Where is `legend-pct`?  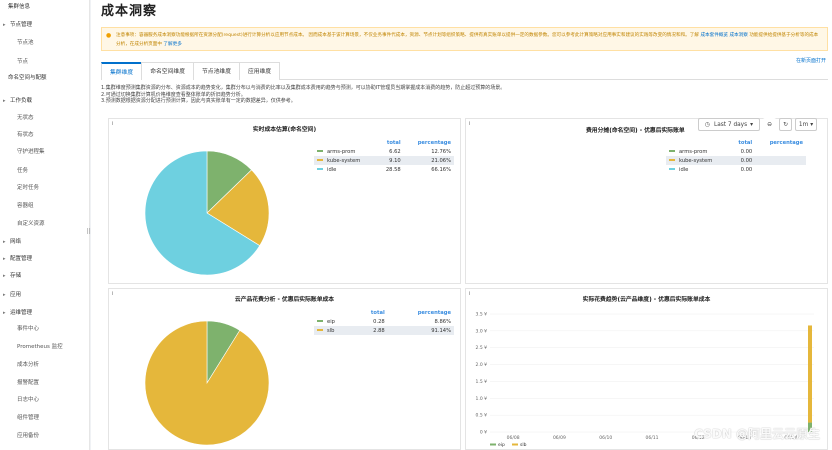
legend-pct is located at coordinates (780, 160).